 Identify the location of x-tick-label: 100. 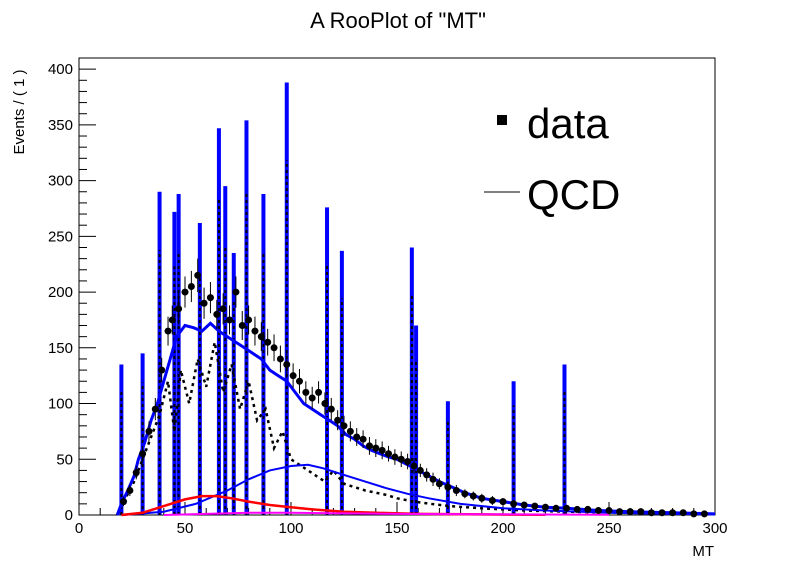
(290, 528).